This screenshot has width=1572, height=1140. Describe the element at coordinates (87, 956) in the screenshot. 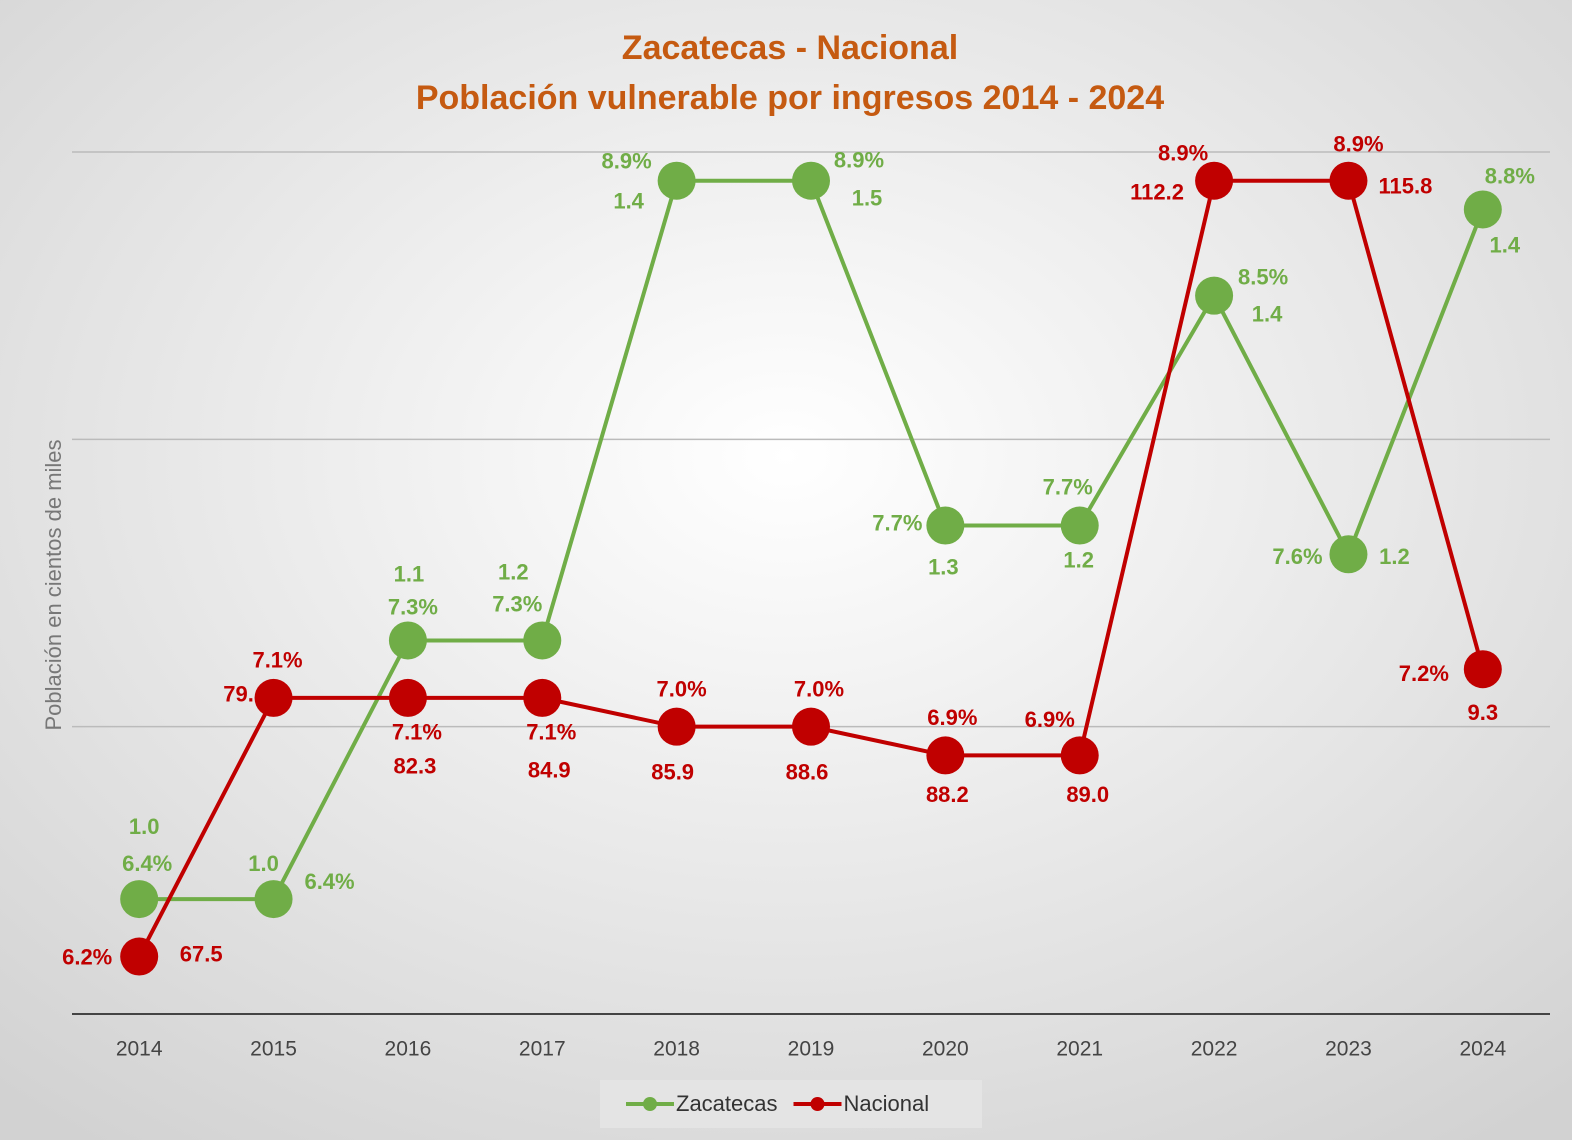

I see `value-label: 6.2%` at that location.